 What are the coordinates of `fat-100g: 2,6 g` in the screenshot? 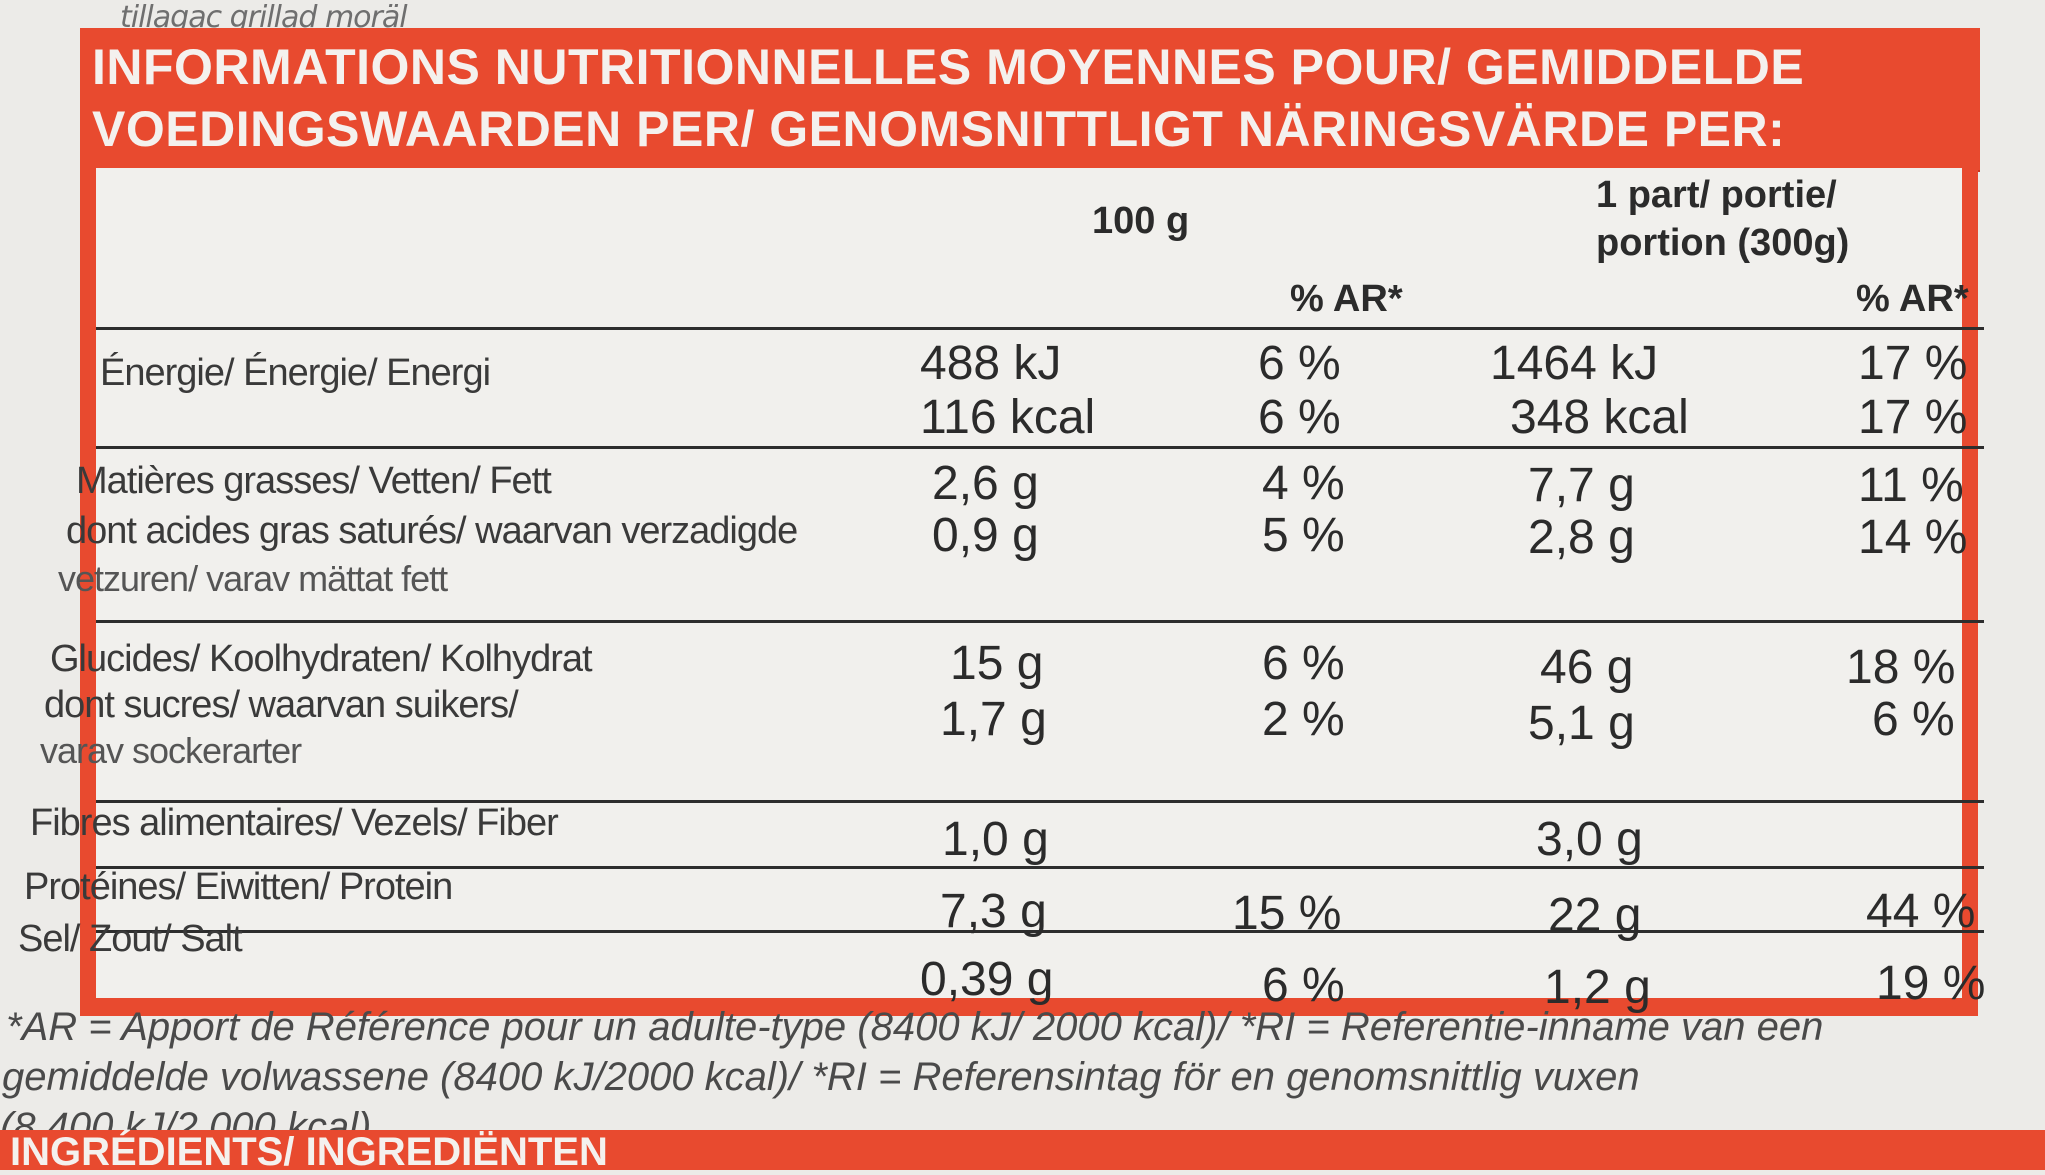 It's located at (985, 483).